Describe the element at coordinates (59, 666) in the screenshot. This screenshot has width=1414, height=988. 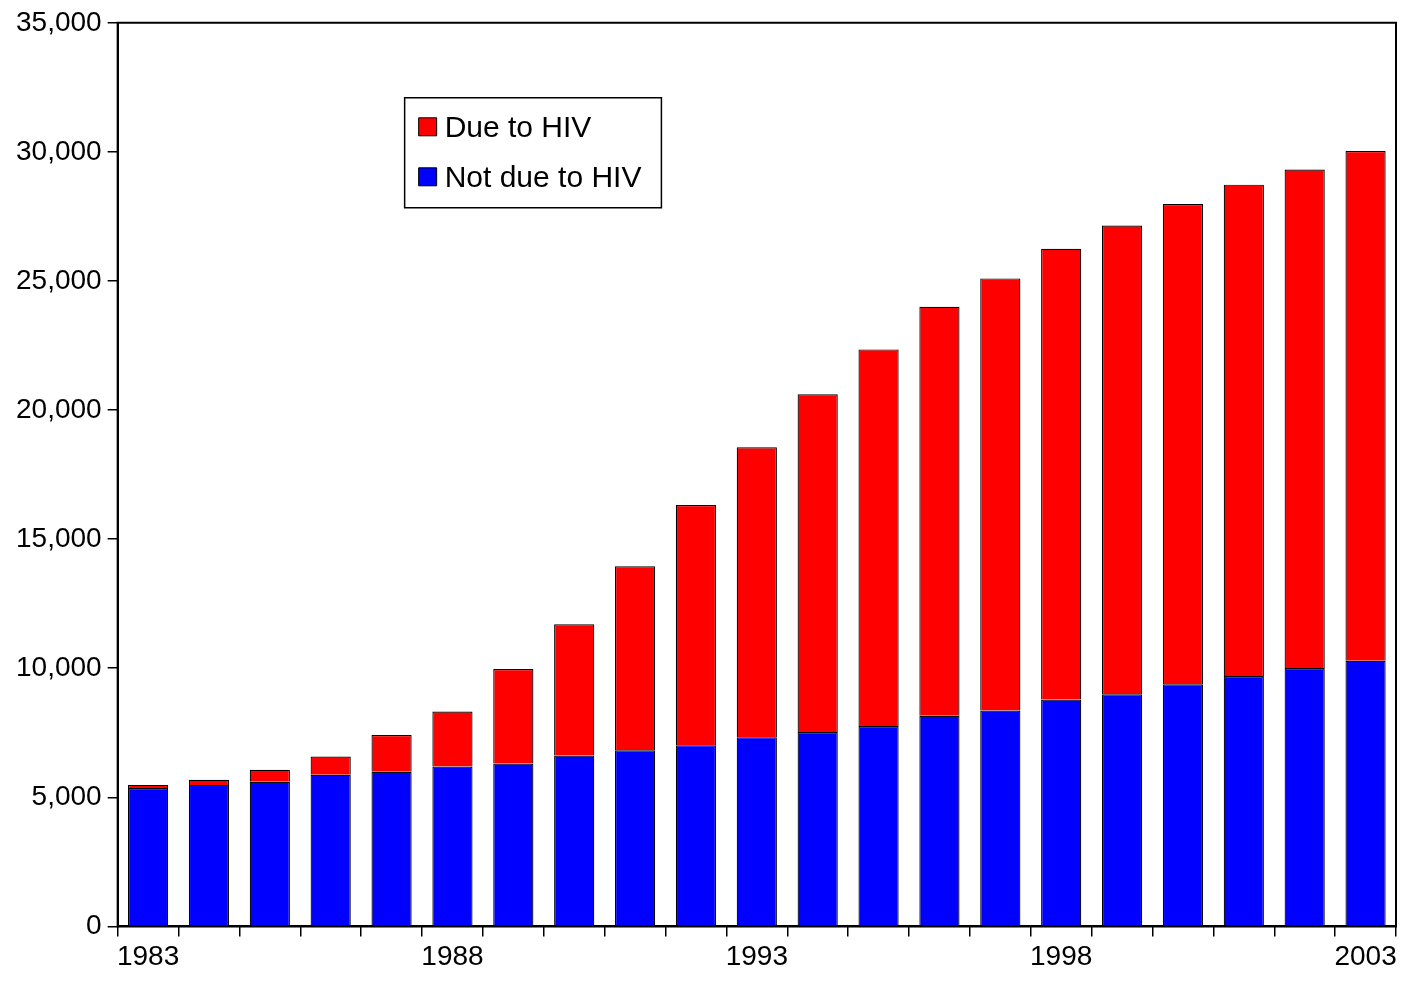
I see `y-tick-label: 10,000` at that location.